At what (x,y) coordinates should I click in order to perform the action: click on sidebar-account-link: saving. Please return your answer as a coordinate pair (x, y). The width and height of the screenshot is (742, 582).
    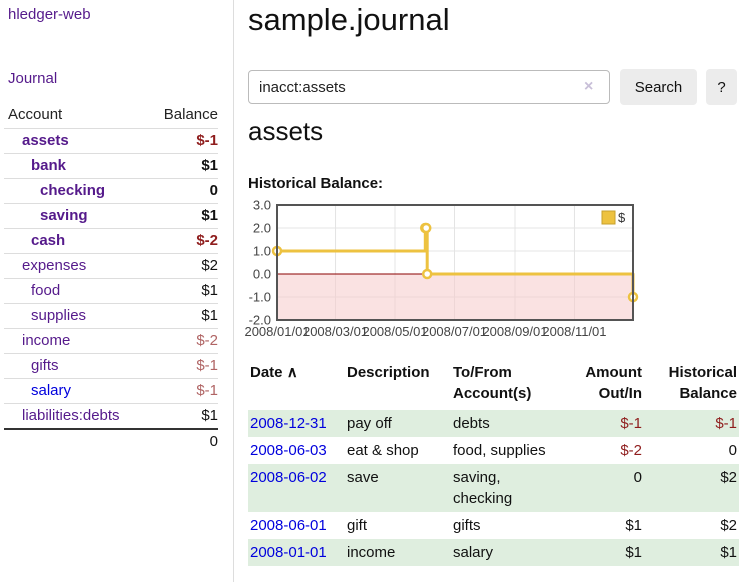
    Looking at the image, I should click on (64, 215).